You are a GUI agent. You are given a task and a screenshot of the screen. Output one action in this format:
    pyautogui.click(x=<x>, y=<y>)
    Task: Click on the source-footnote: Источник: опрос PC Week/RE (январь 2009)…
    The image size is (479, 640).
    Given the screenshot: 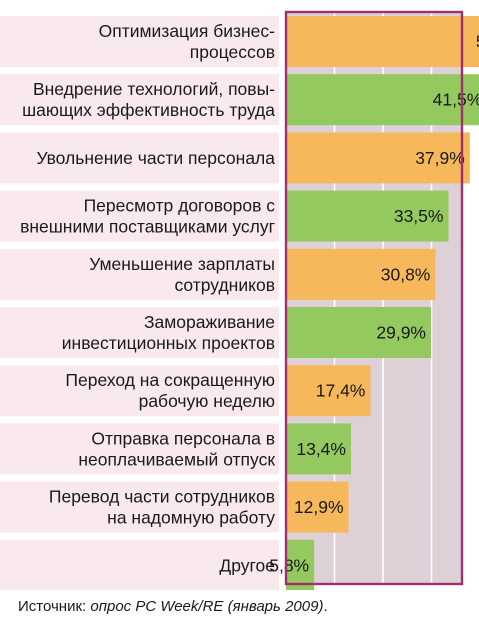 What is the action you would take?
    pyautogui.click(x=173, y=606)
    